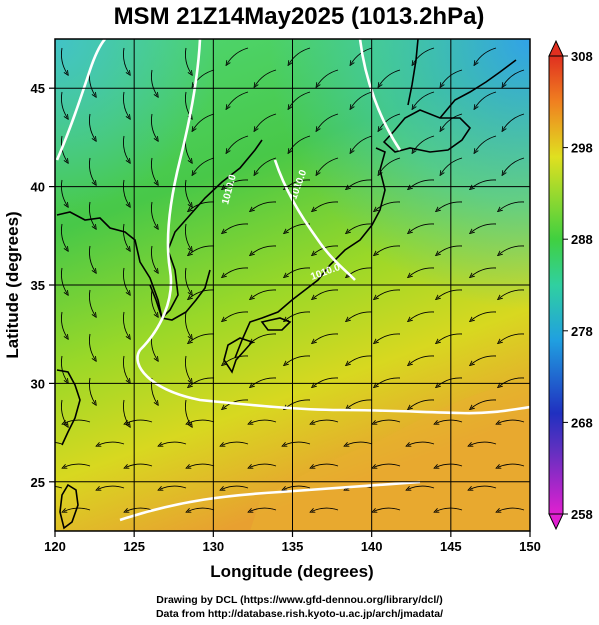 This screenshot has width=599, height=625. Describe the element at coordinates (291, 571) in the screenshot. I see `x-axis-label: Longitude (degrees)` at that location.